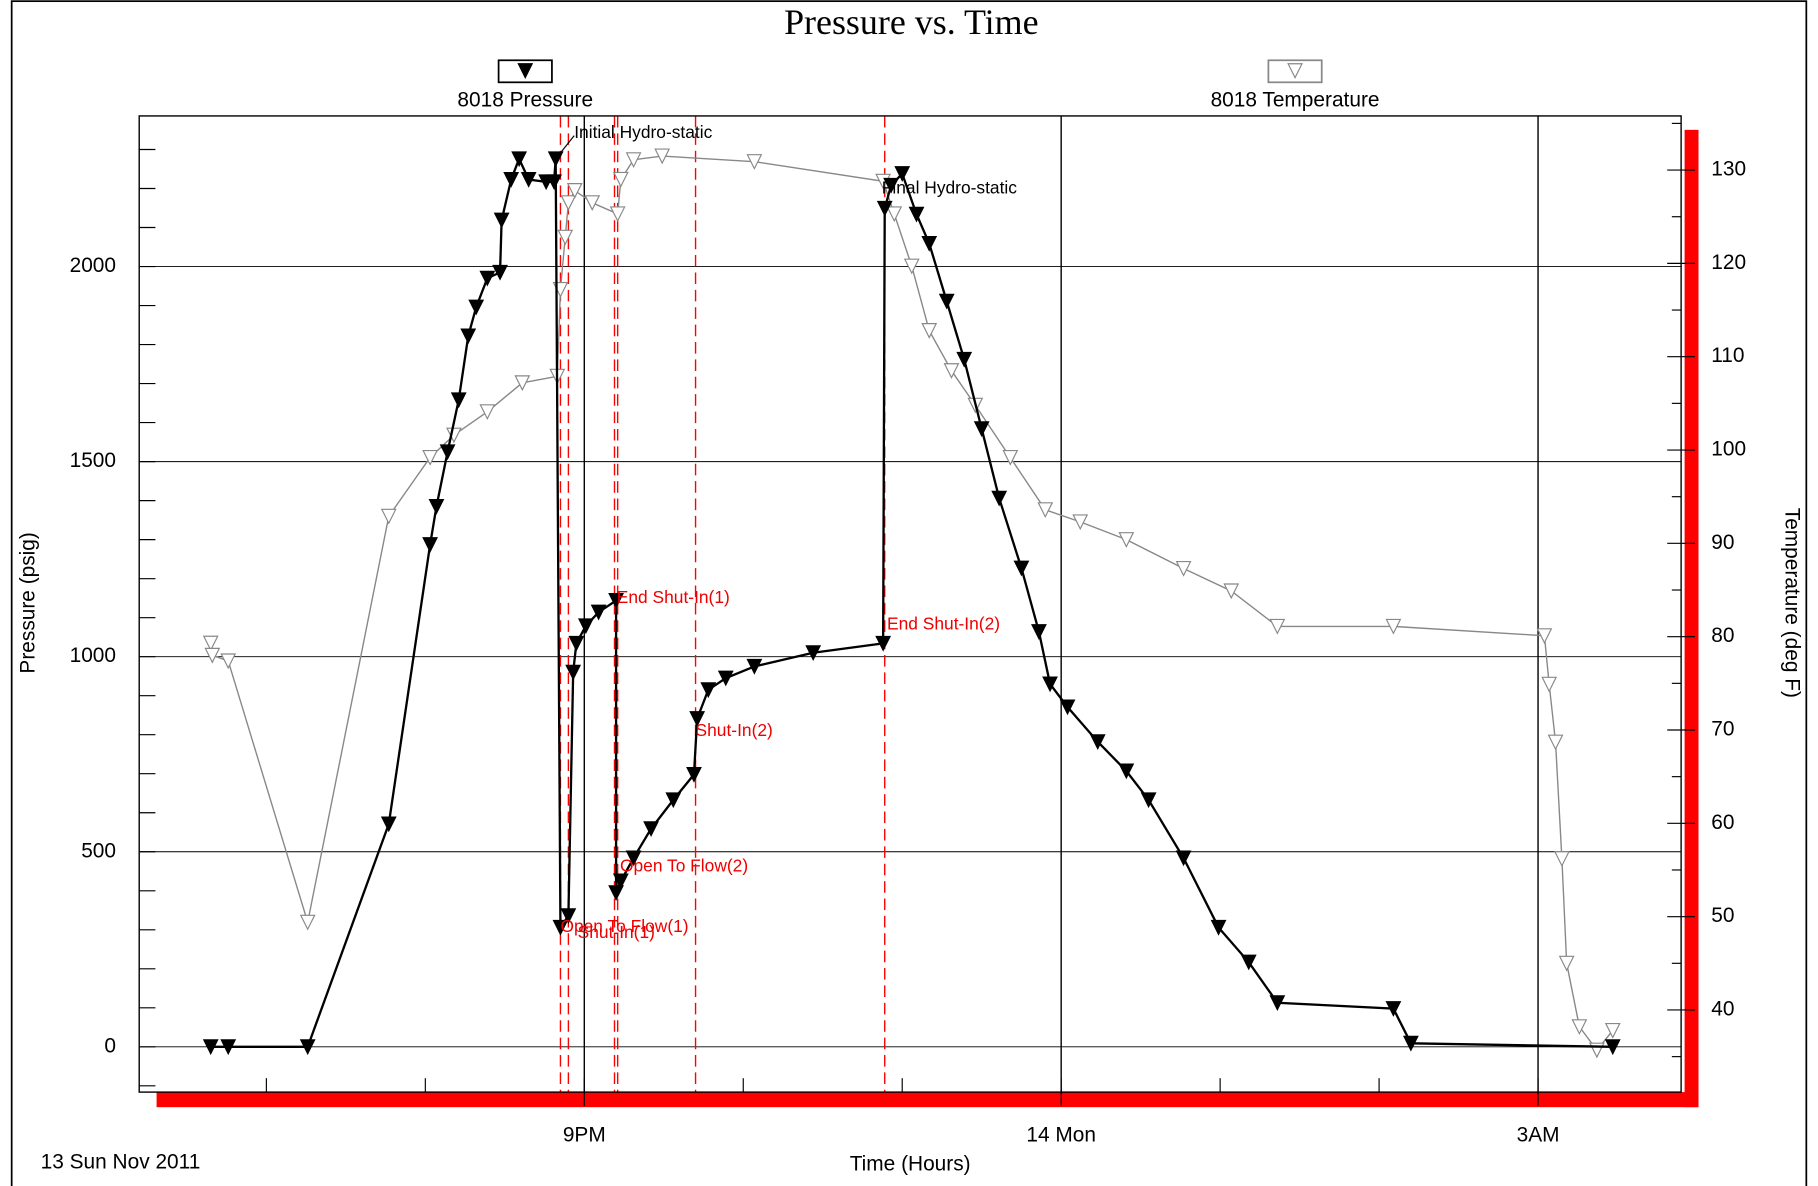  Describe the element at coordinates (734, 730) in the screenshot. I see `event-label: Shut-In(2)` at that location.